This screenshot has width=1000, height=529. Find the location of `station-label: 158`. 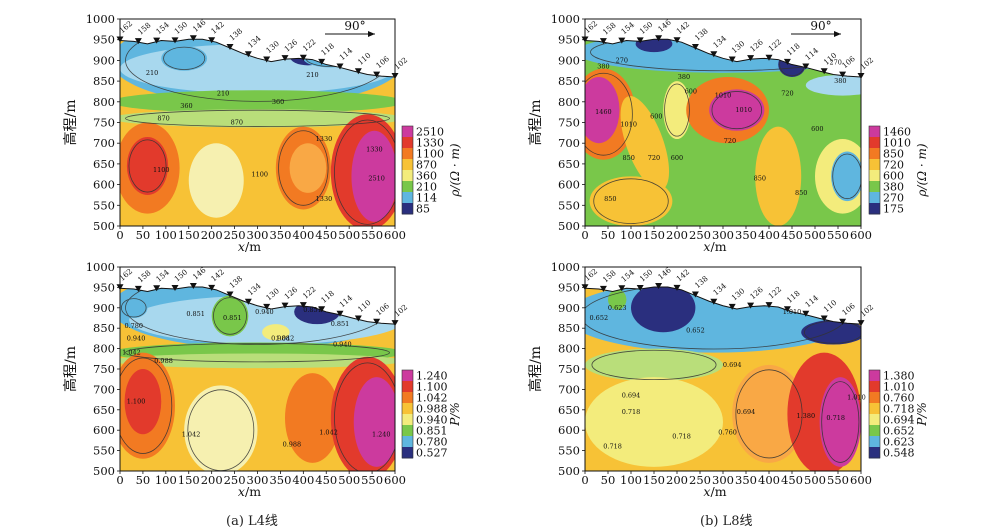

station-label: 158 is located at coordinates (144, 276).